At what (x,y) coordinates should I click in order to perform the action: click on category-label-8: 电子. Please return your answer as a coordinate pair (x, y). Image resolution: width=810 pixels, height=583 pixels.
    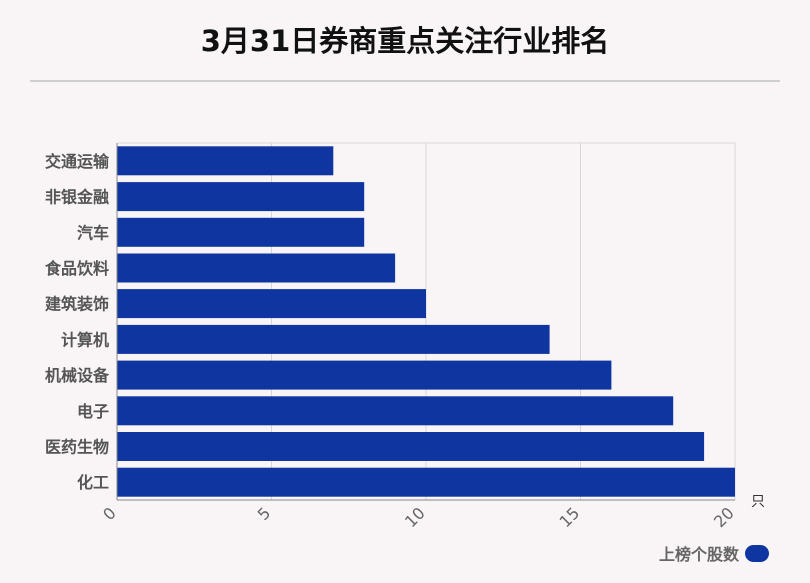
    Looking at the image, I should click on (93, 411).